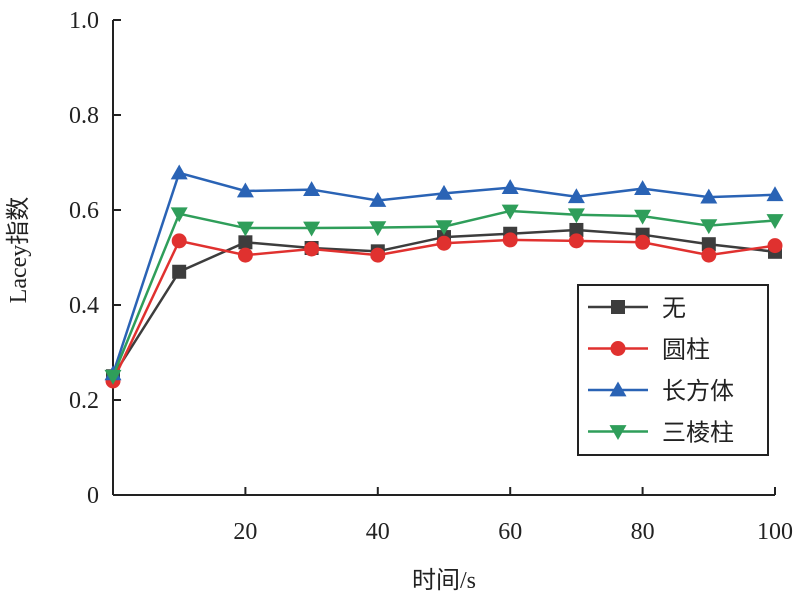 The height and width of the screenshot is (601, 801). Describe the element at coordinates (698, 391) in the screenshot. I see `legend-label: 长方体` at that location.